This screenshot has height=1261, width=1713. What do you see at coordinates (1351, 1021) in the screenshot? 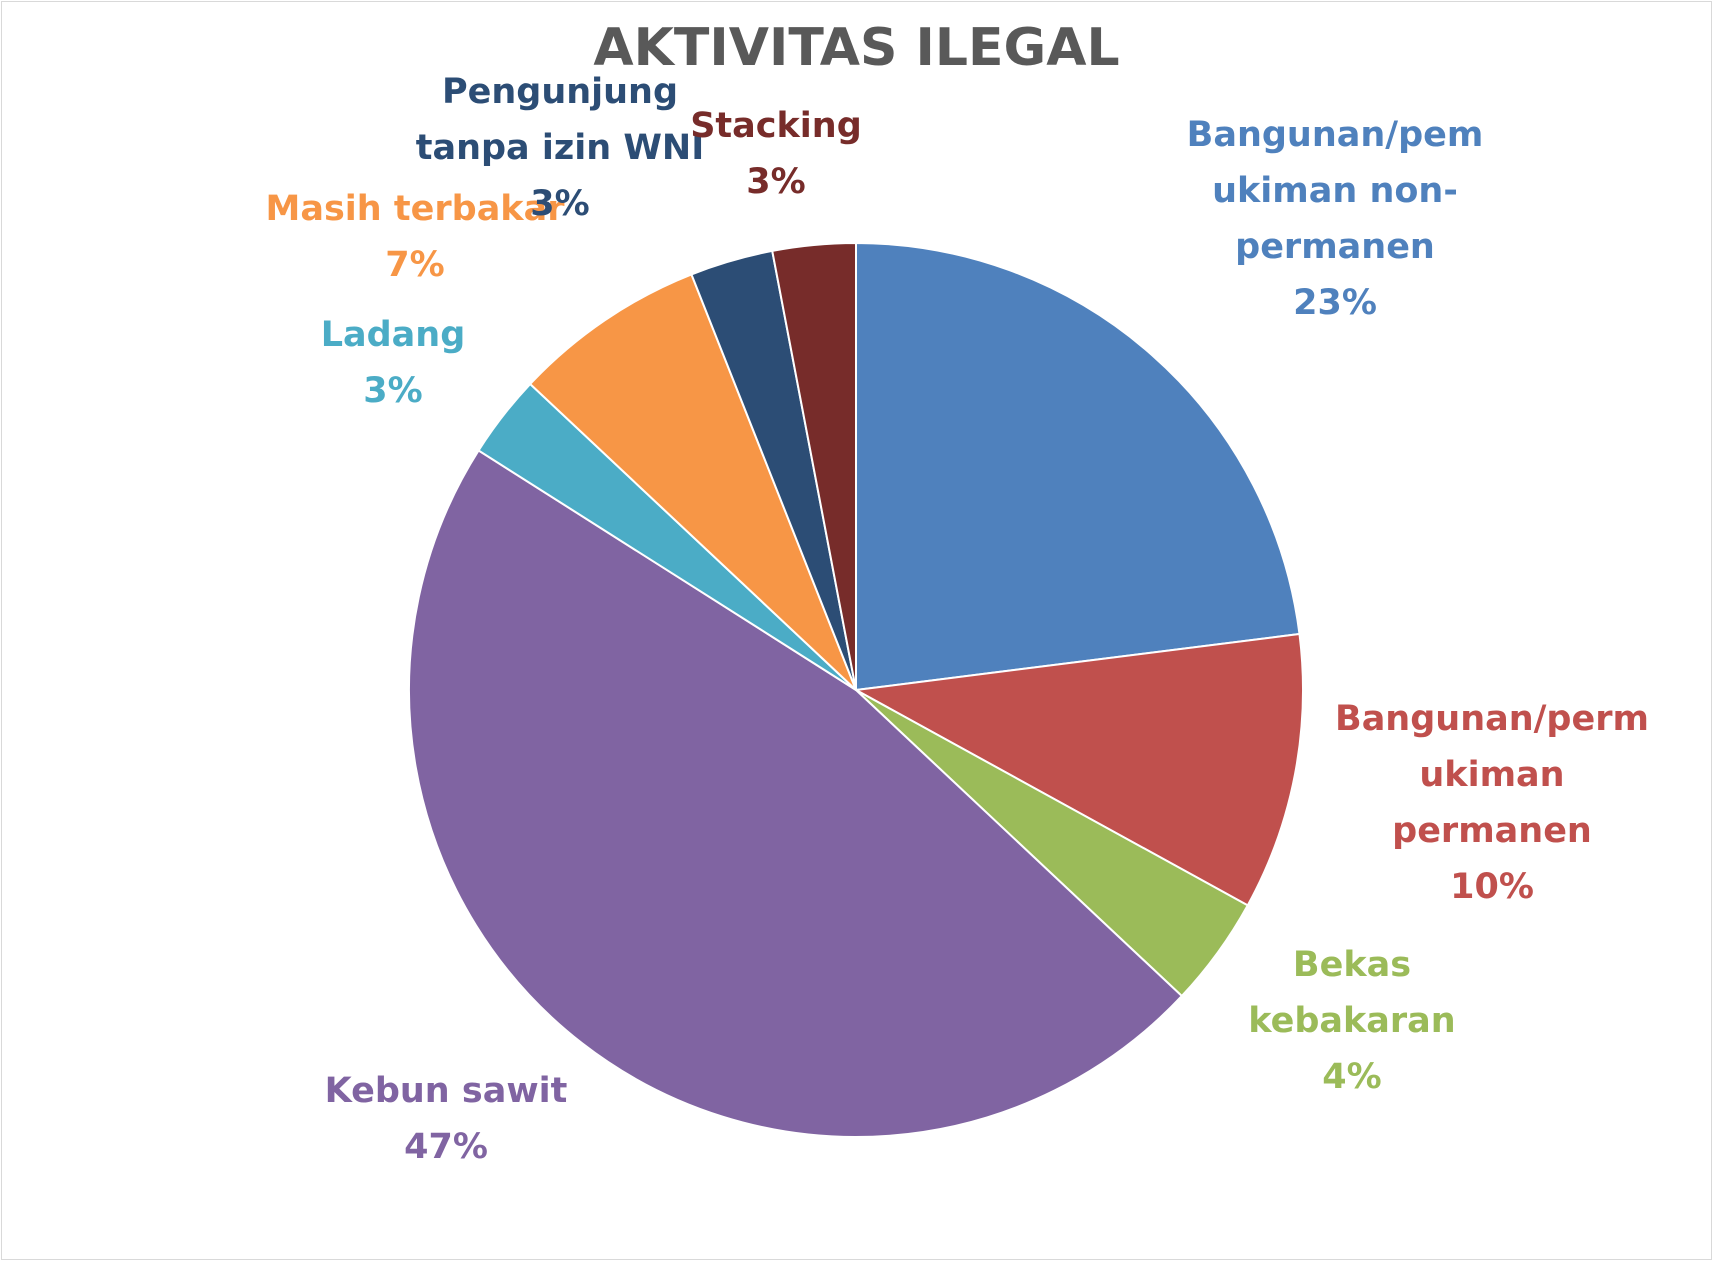
I see `data-label-bekas-kebakaran: Bekas kebakaran 4%` at bounding box center [1351, 1021].